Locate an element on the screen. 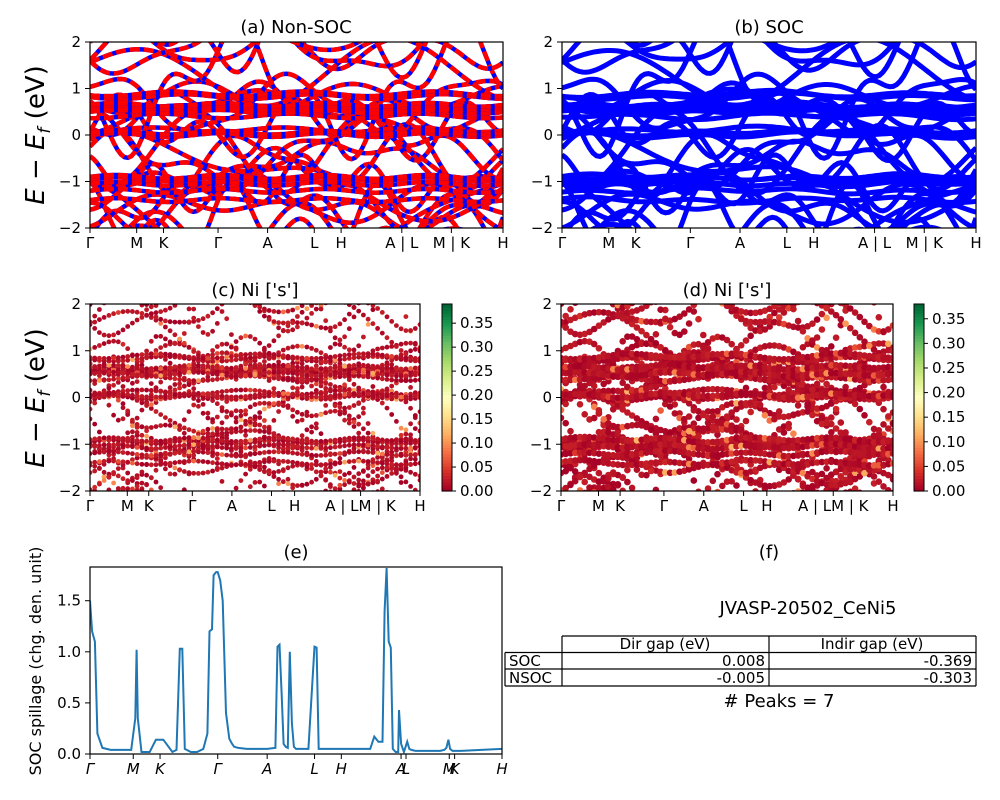  xtick-label-a: L is located at coordinates (314, 243).